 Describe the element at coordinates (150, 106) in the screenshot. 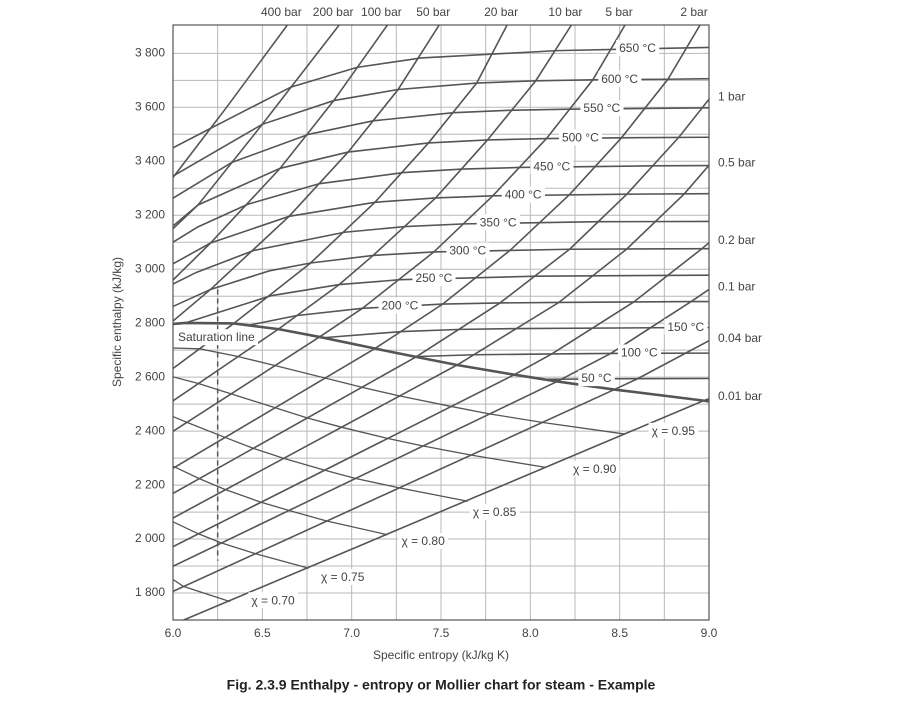

I see `y-tick-label: 3 600` at that location.